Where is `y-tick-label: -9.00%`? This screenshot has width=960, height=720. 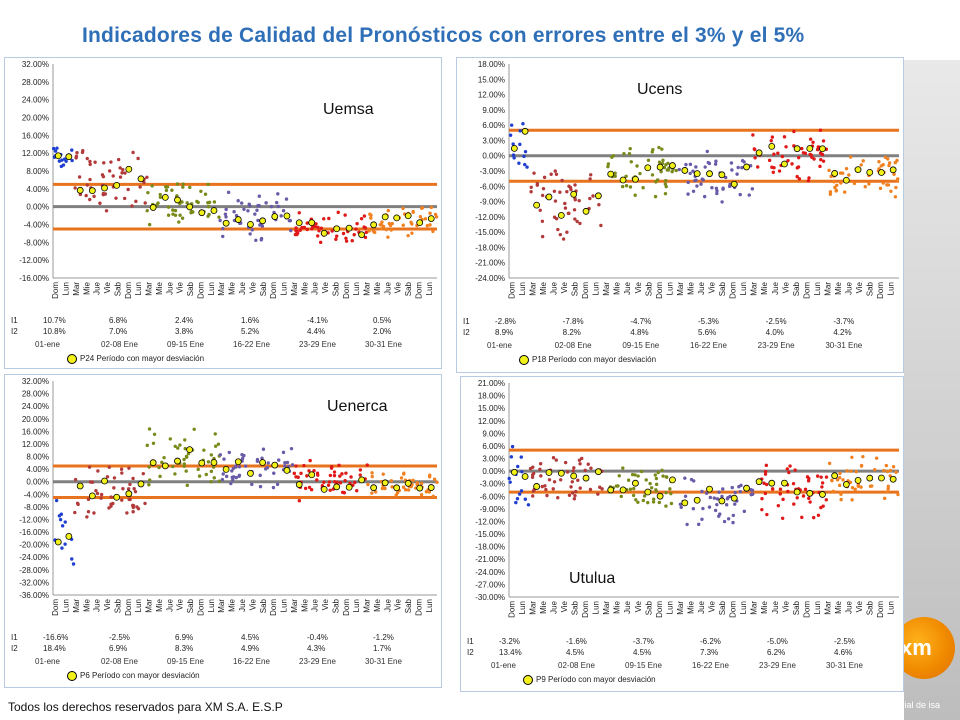
y-tick-label: -9.00% is located at coordinates (492, 509).